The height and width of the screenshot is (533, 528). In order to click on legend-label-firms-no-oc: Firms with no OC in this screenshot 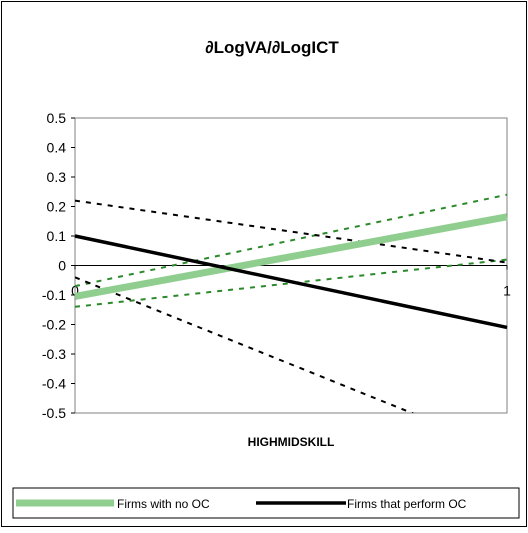, I will do `click(163, 504)`.